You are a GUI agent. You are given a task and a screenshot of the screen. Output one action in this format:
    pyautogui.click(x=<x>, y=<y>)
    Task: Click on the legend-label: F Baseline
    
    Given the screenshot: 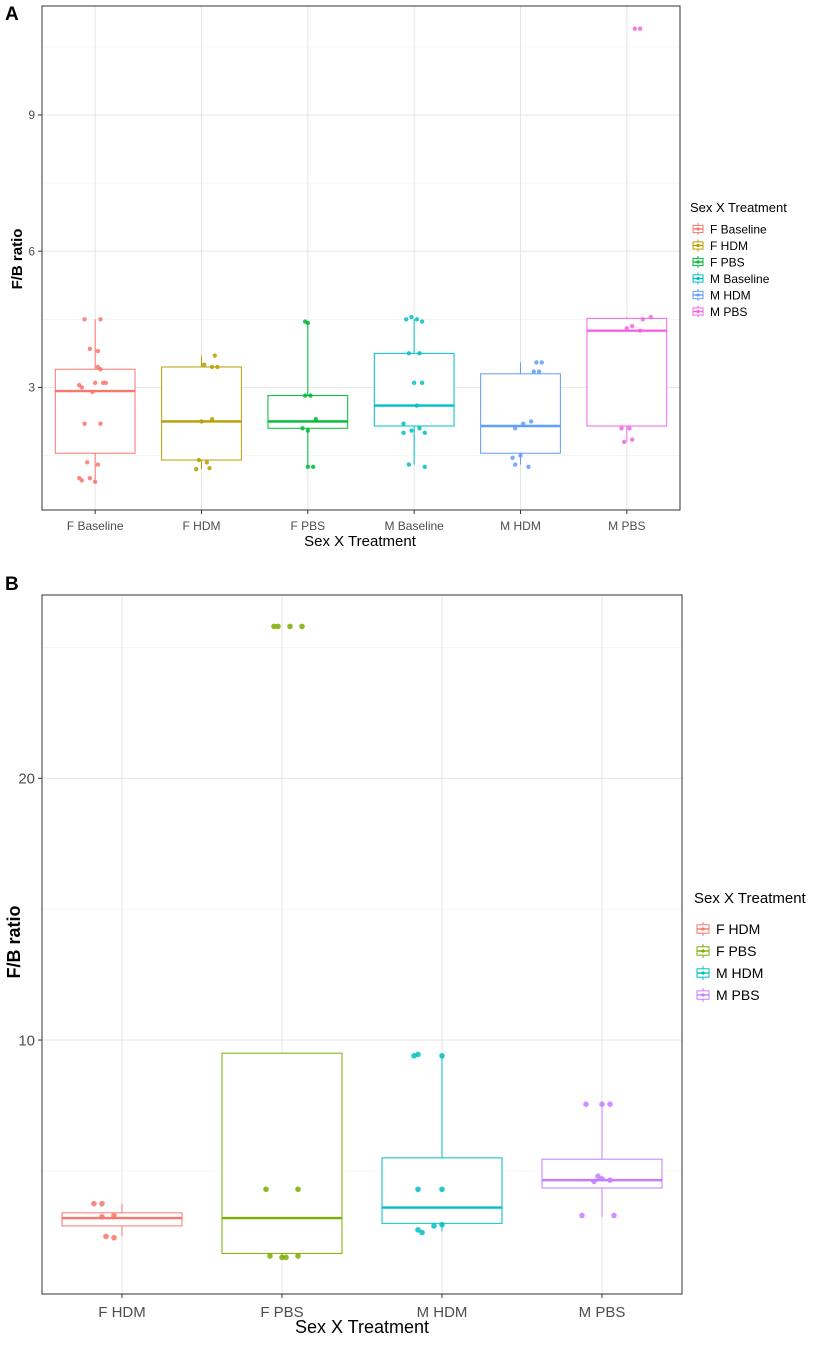 What is the action you would take?
    pyautogui.click(x=738, y=229)
    